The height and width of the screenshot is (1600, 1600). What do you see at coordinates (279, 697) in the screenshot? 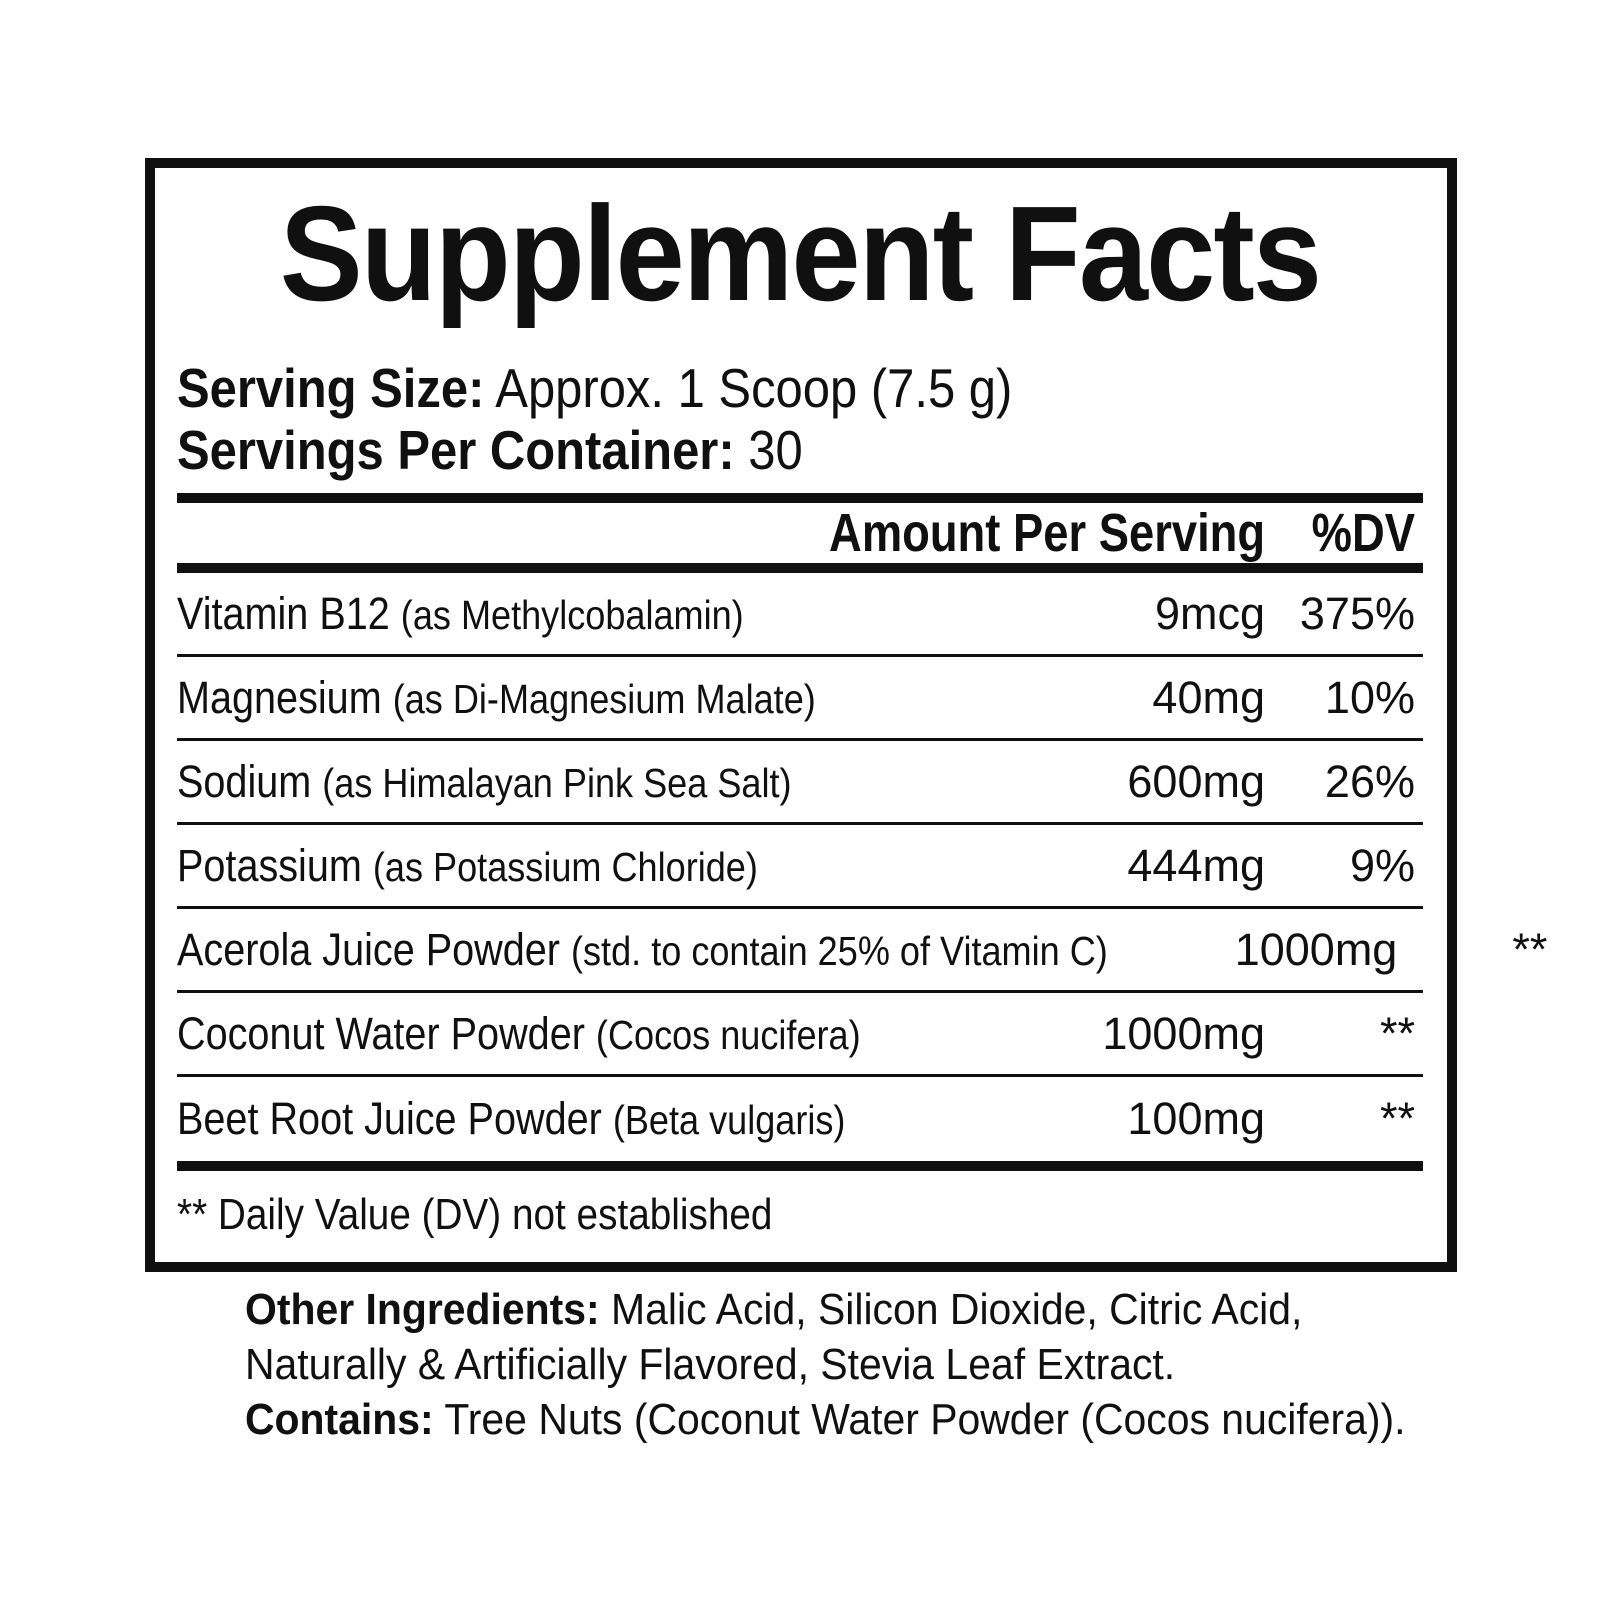
I see `nutrient-name: Magnesium` at bounding box center [279, 697].